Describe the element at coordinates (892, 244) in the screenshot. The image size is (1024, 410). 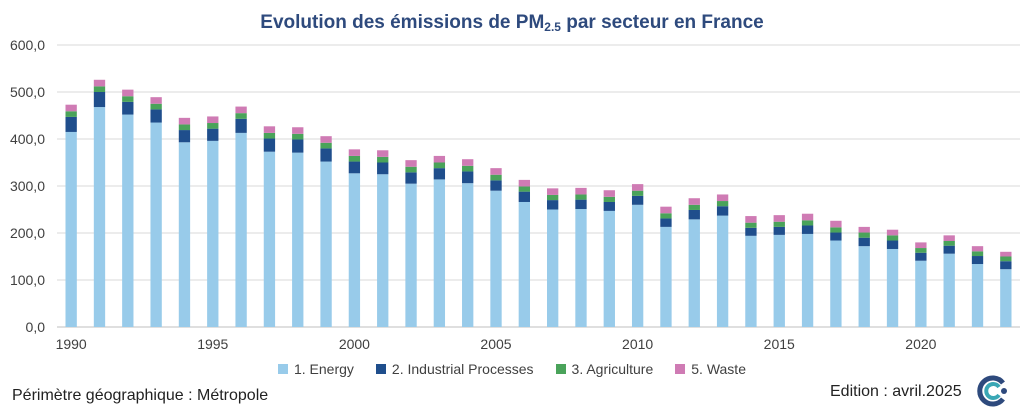
I see `bar-industrial-2019` at that location.